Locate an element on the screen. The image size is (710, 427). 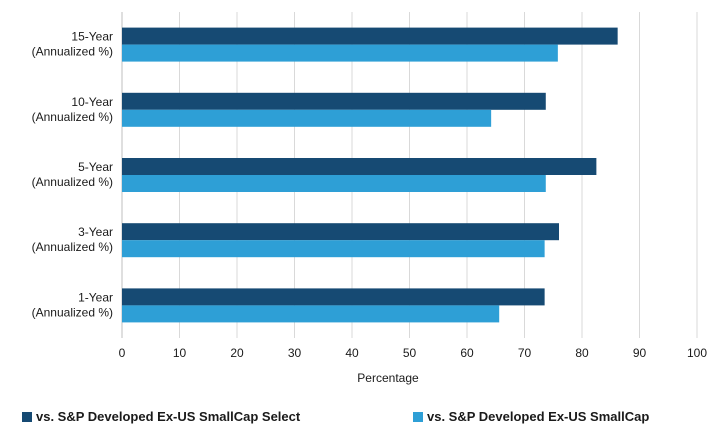
category-label: 3-Year (Annualized %) is located at coordinates (72, 239).